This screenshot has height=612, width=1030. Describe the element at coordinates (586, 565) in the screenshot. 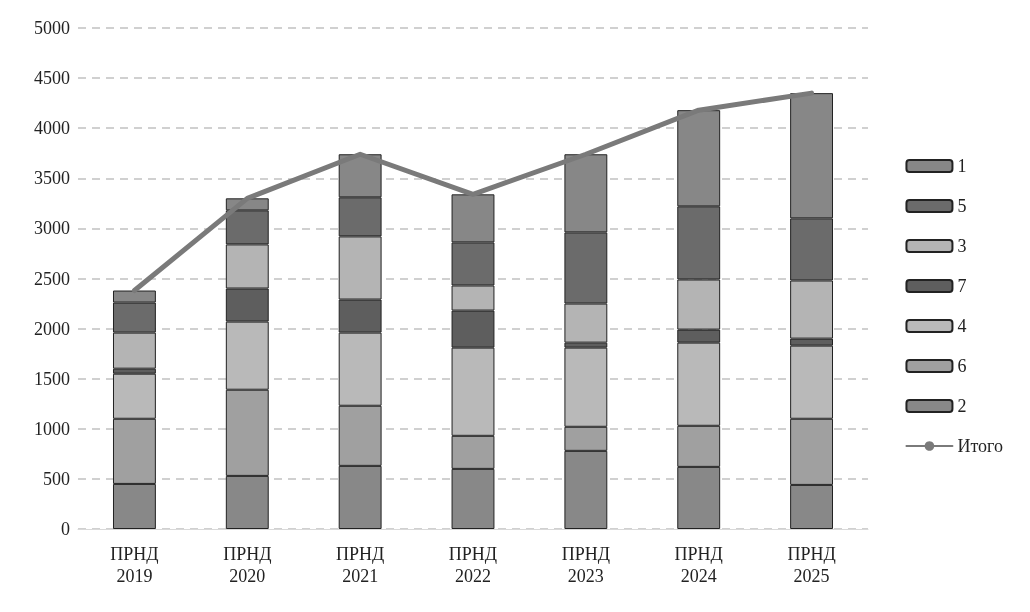

I see `x-tick-label: ПРНД 2023` at that location.